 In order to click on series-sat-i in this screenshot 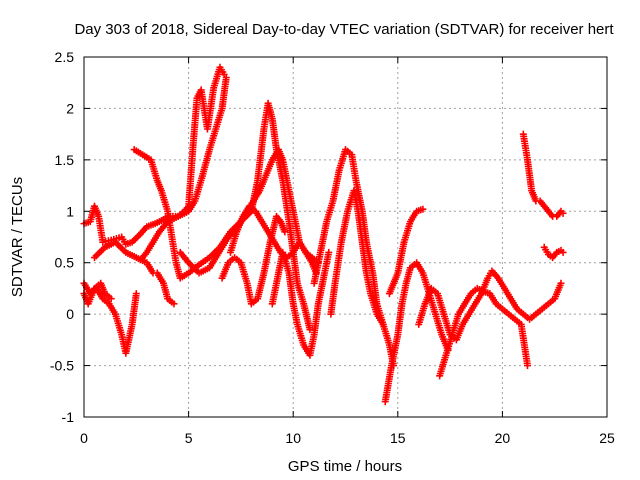, I will do `click(273, 239)`.